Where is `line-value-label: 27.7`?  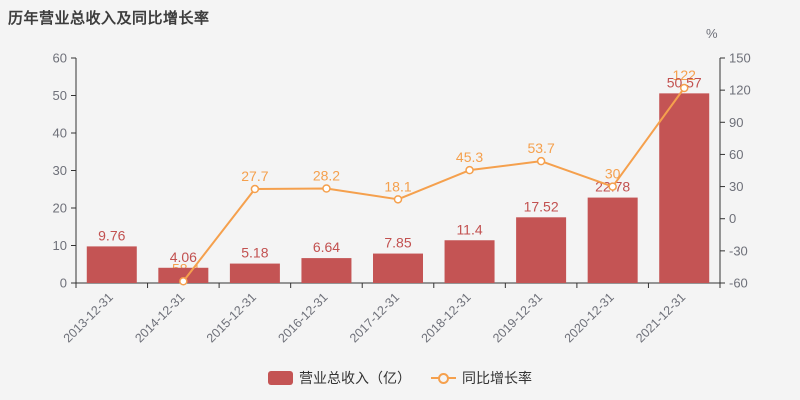 line-value-label: 27.7 is located at coordinates (254, 176).